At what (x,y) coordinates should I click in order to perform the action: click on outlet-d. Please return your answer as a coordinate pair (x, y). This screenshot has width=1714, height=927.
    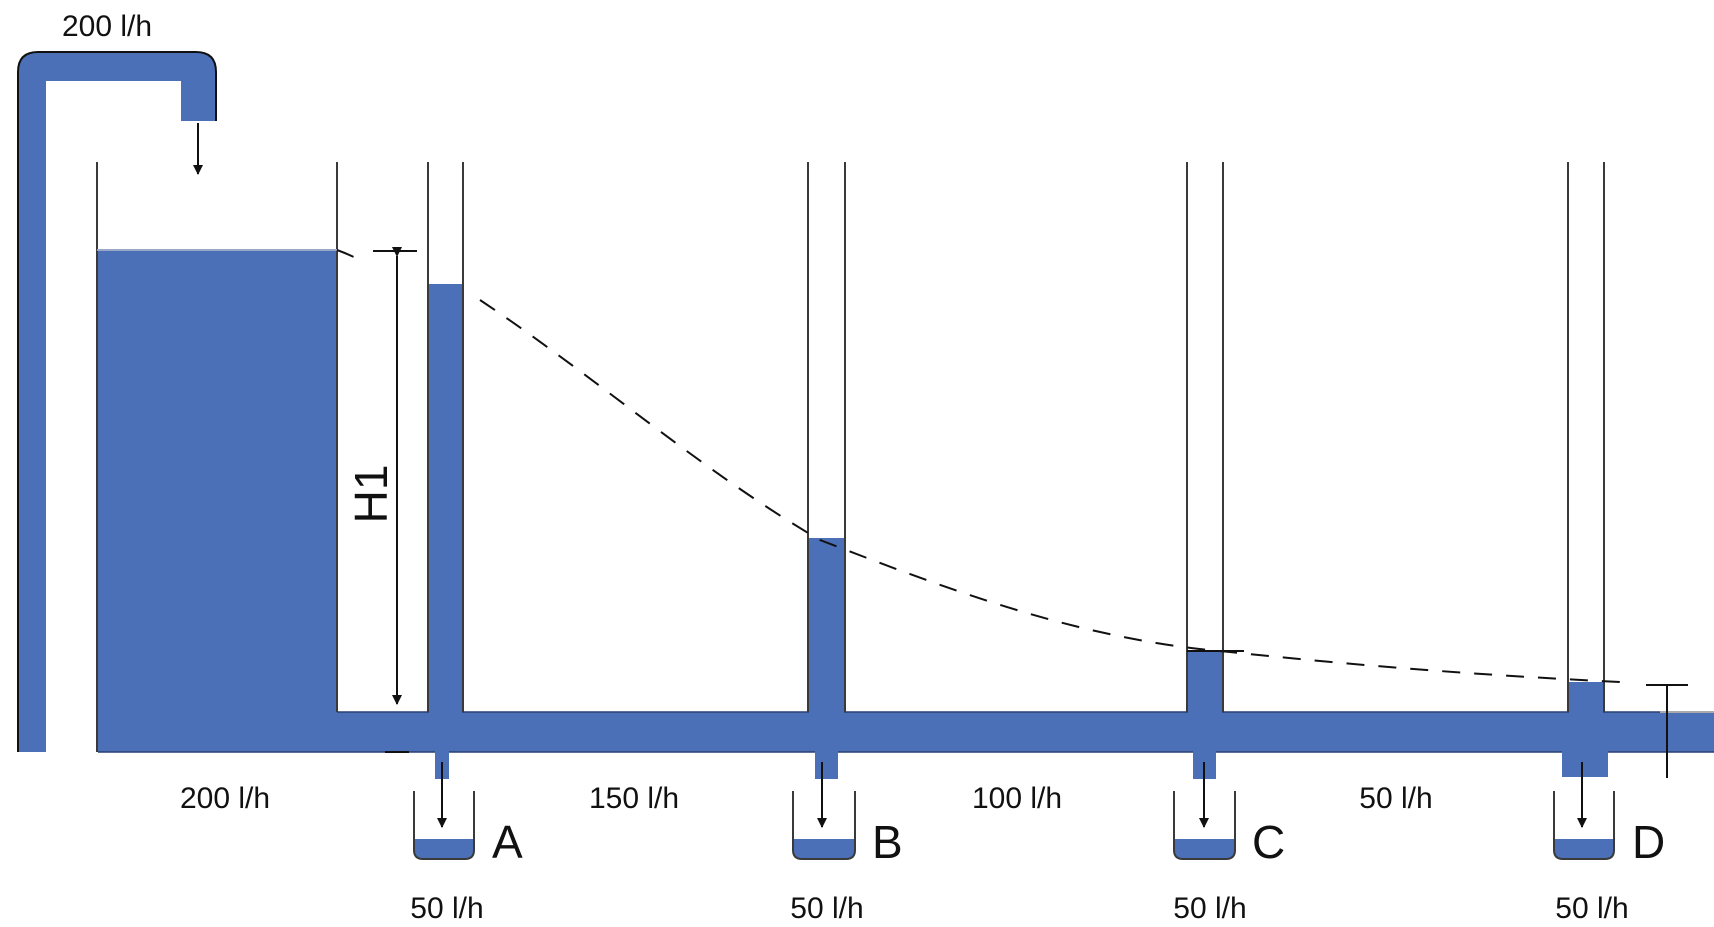
    Looking at the image, I should click on (1584, 805).